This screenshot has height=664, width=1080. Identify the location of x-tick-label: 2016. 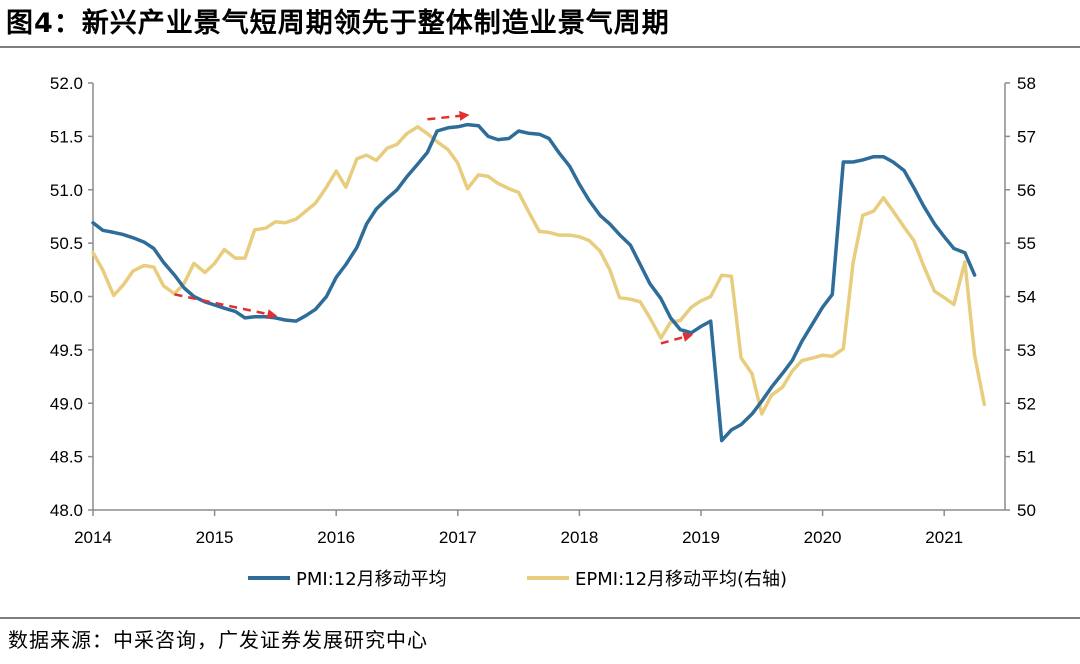
(336, 537).